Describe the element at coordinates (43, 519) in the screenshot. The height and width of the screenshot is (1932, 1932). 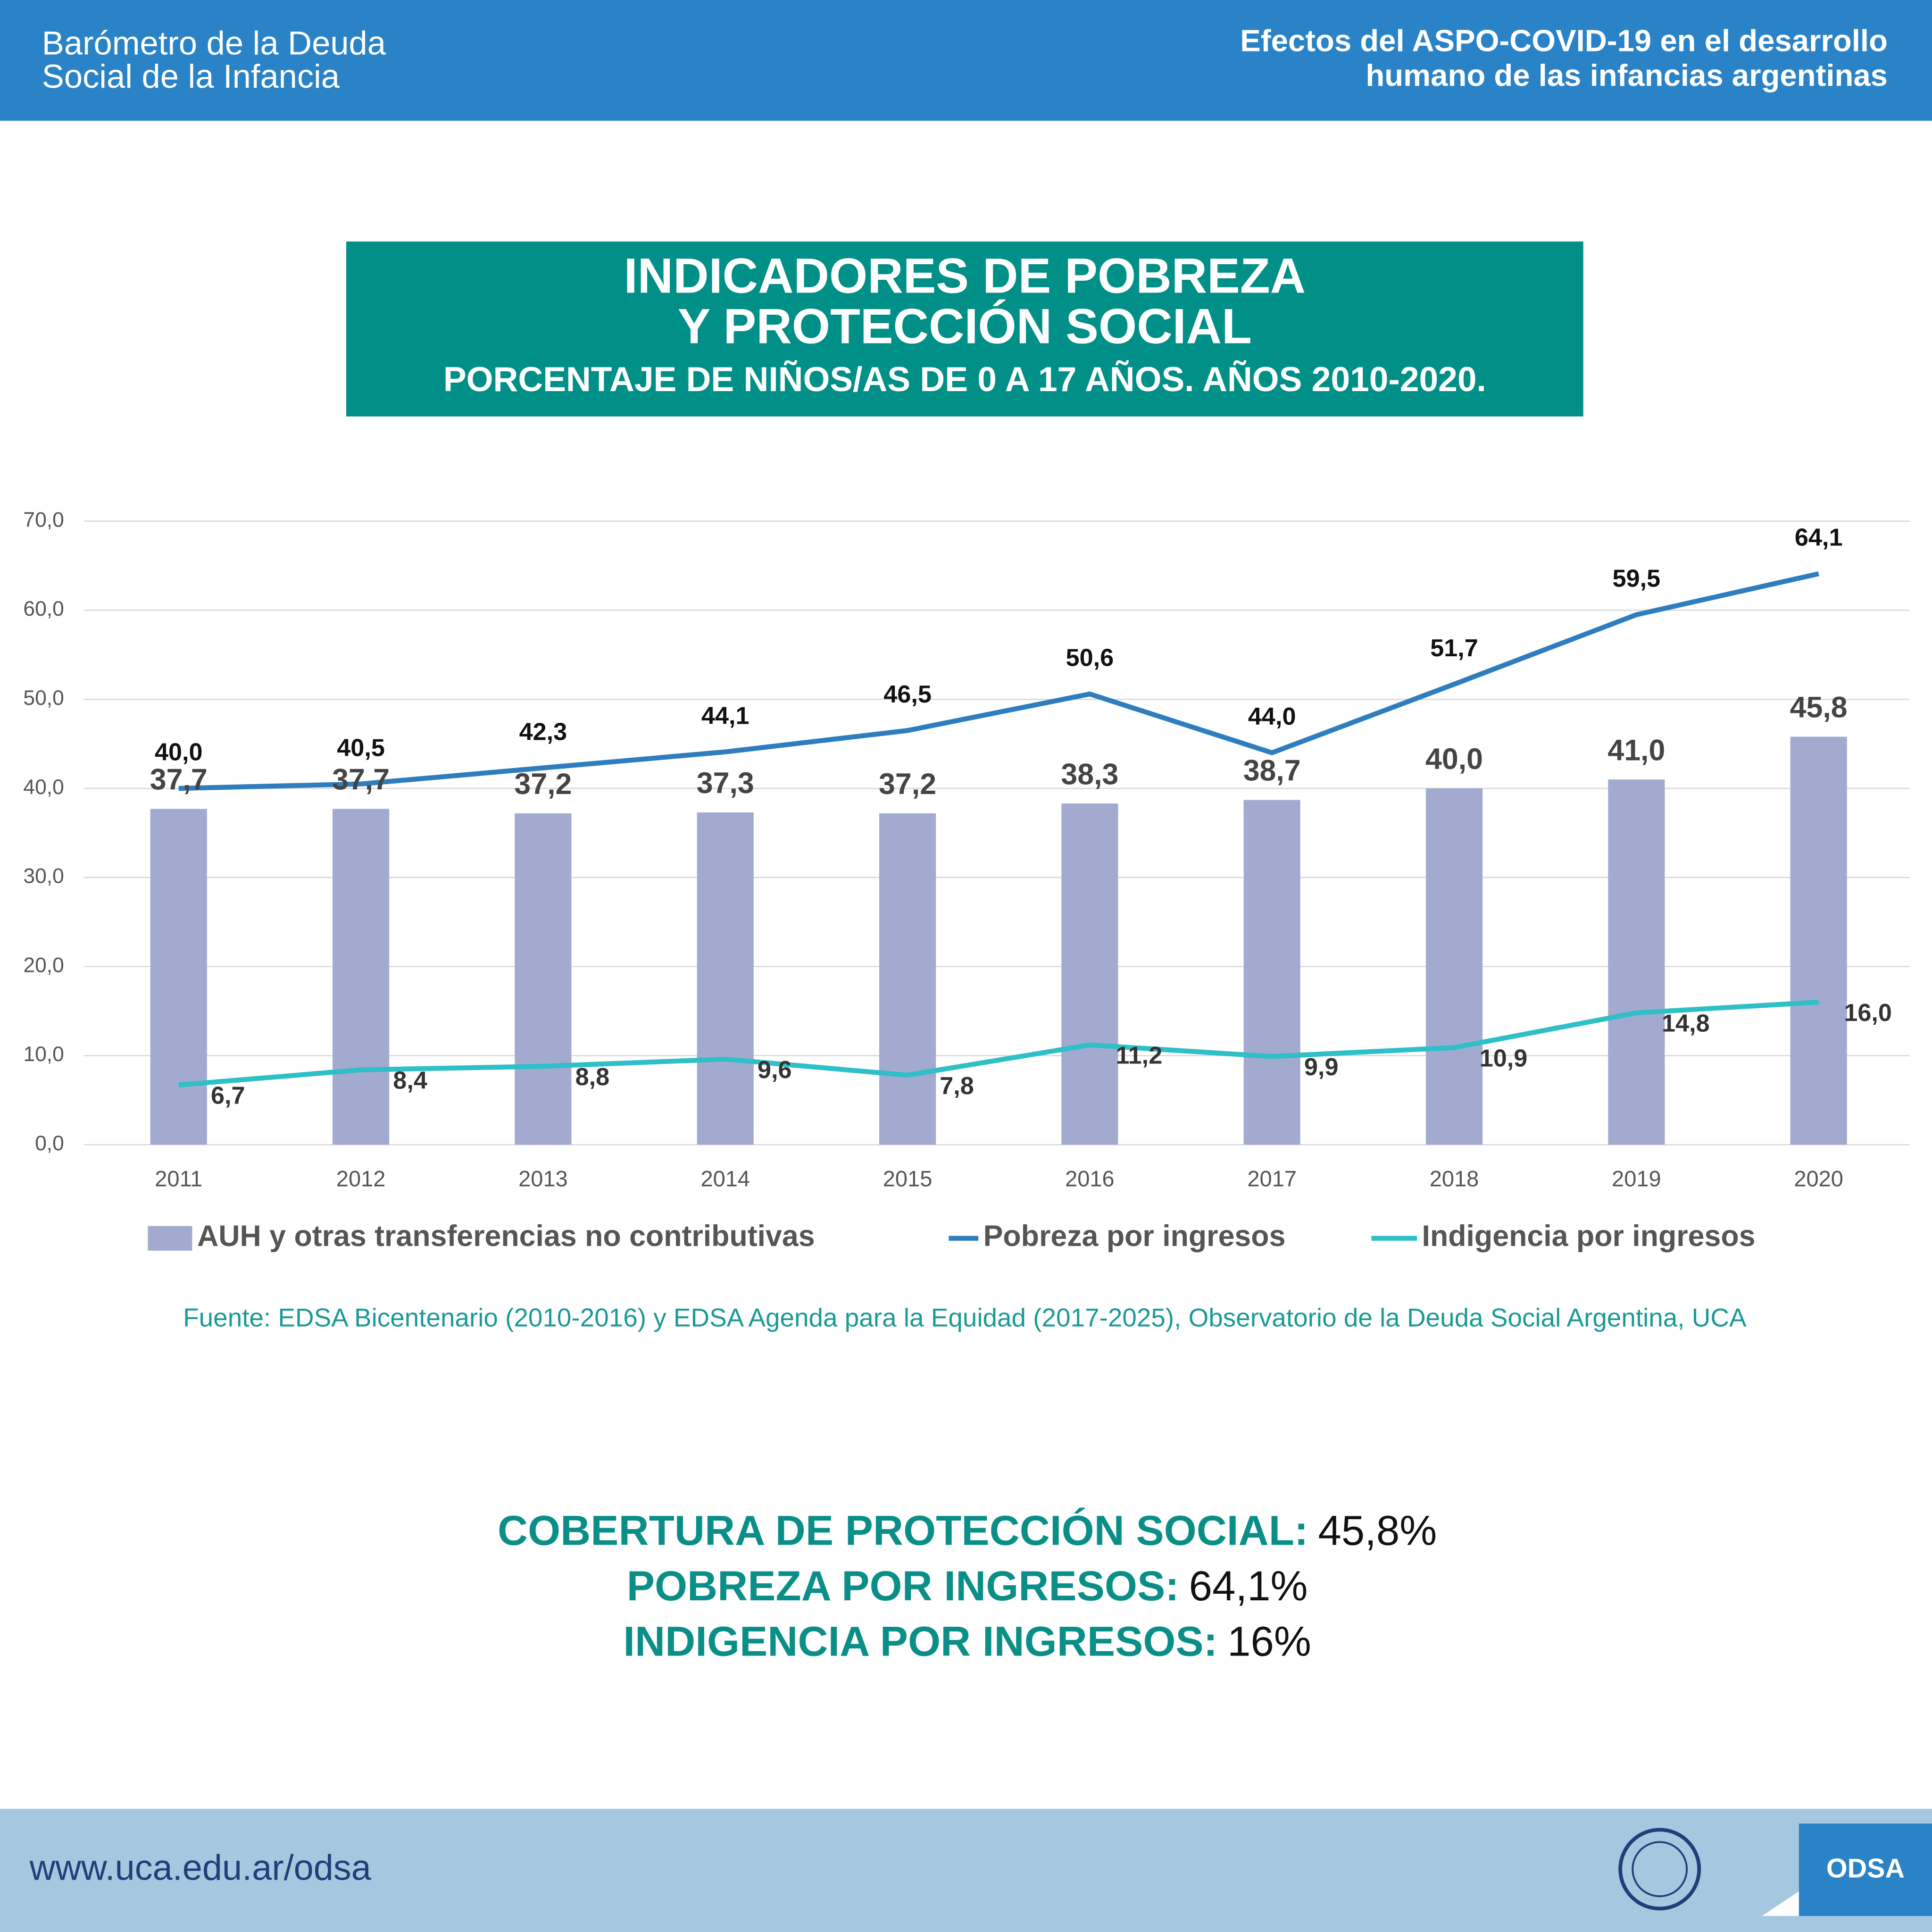
I see `y-tick-label: 70,0` at that location.